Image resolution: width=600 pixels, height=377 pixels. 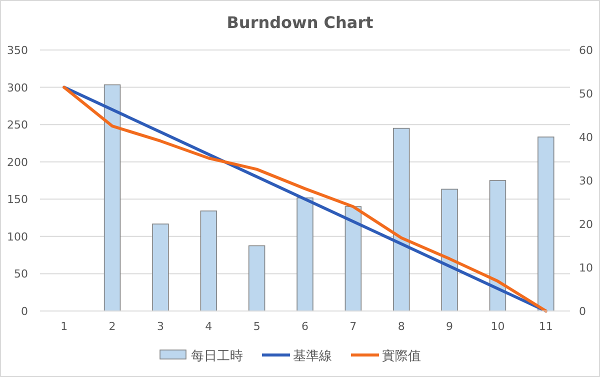 What do you see at coordinates (497, 326) in the screenshot?
I see `x-tick-label: 10` at bounding box center [497, 326].